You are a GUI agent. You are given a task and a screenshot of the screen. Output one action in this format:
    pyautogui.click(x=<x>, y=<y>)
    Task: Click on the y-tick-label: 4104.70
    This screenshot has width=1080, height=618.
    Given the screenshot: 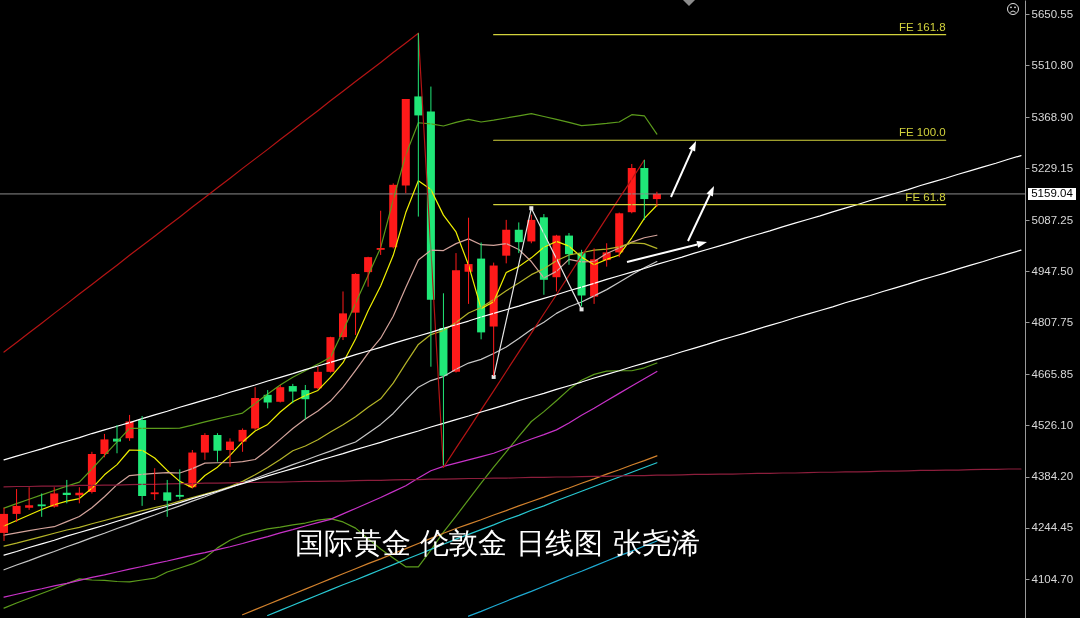 What is the action you would take?
    pyautogui.click(x=1052, y=578)
    